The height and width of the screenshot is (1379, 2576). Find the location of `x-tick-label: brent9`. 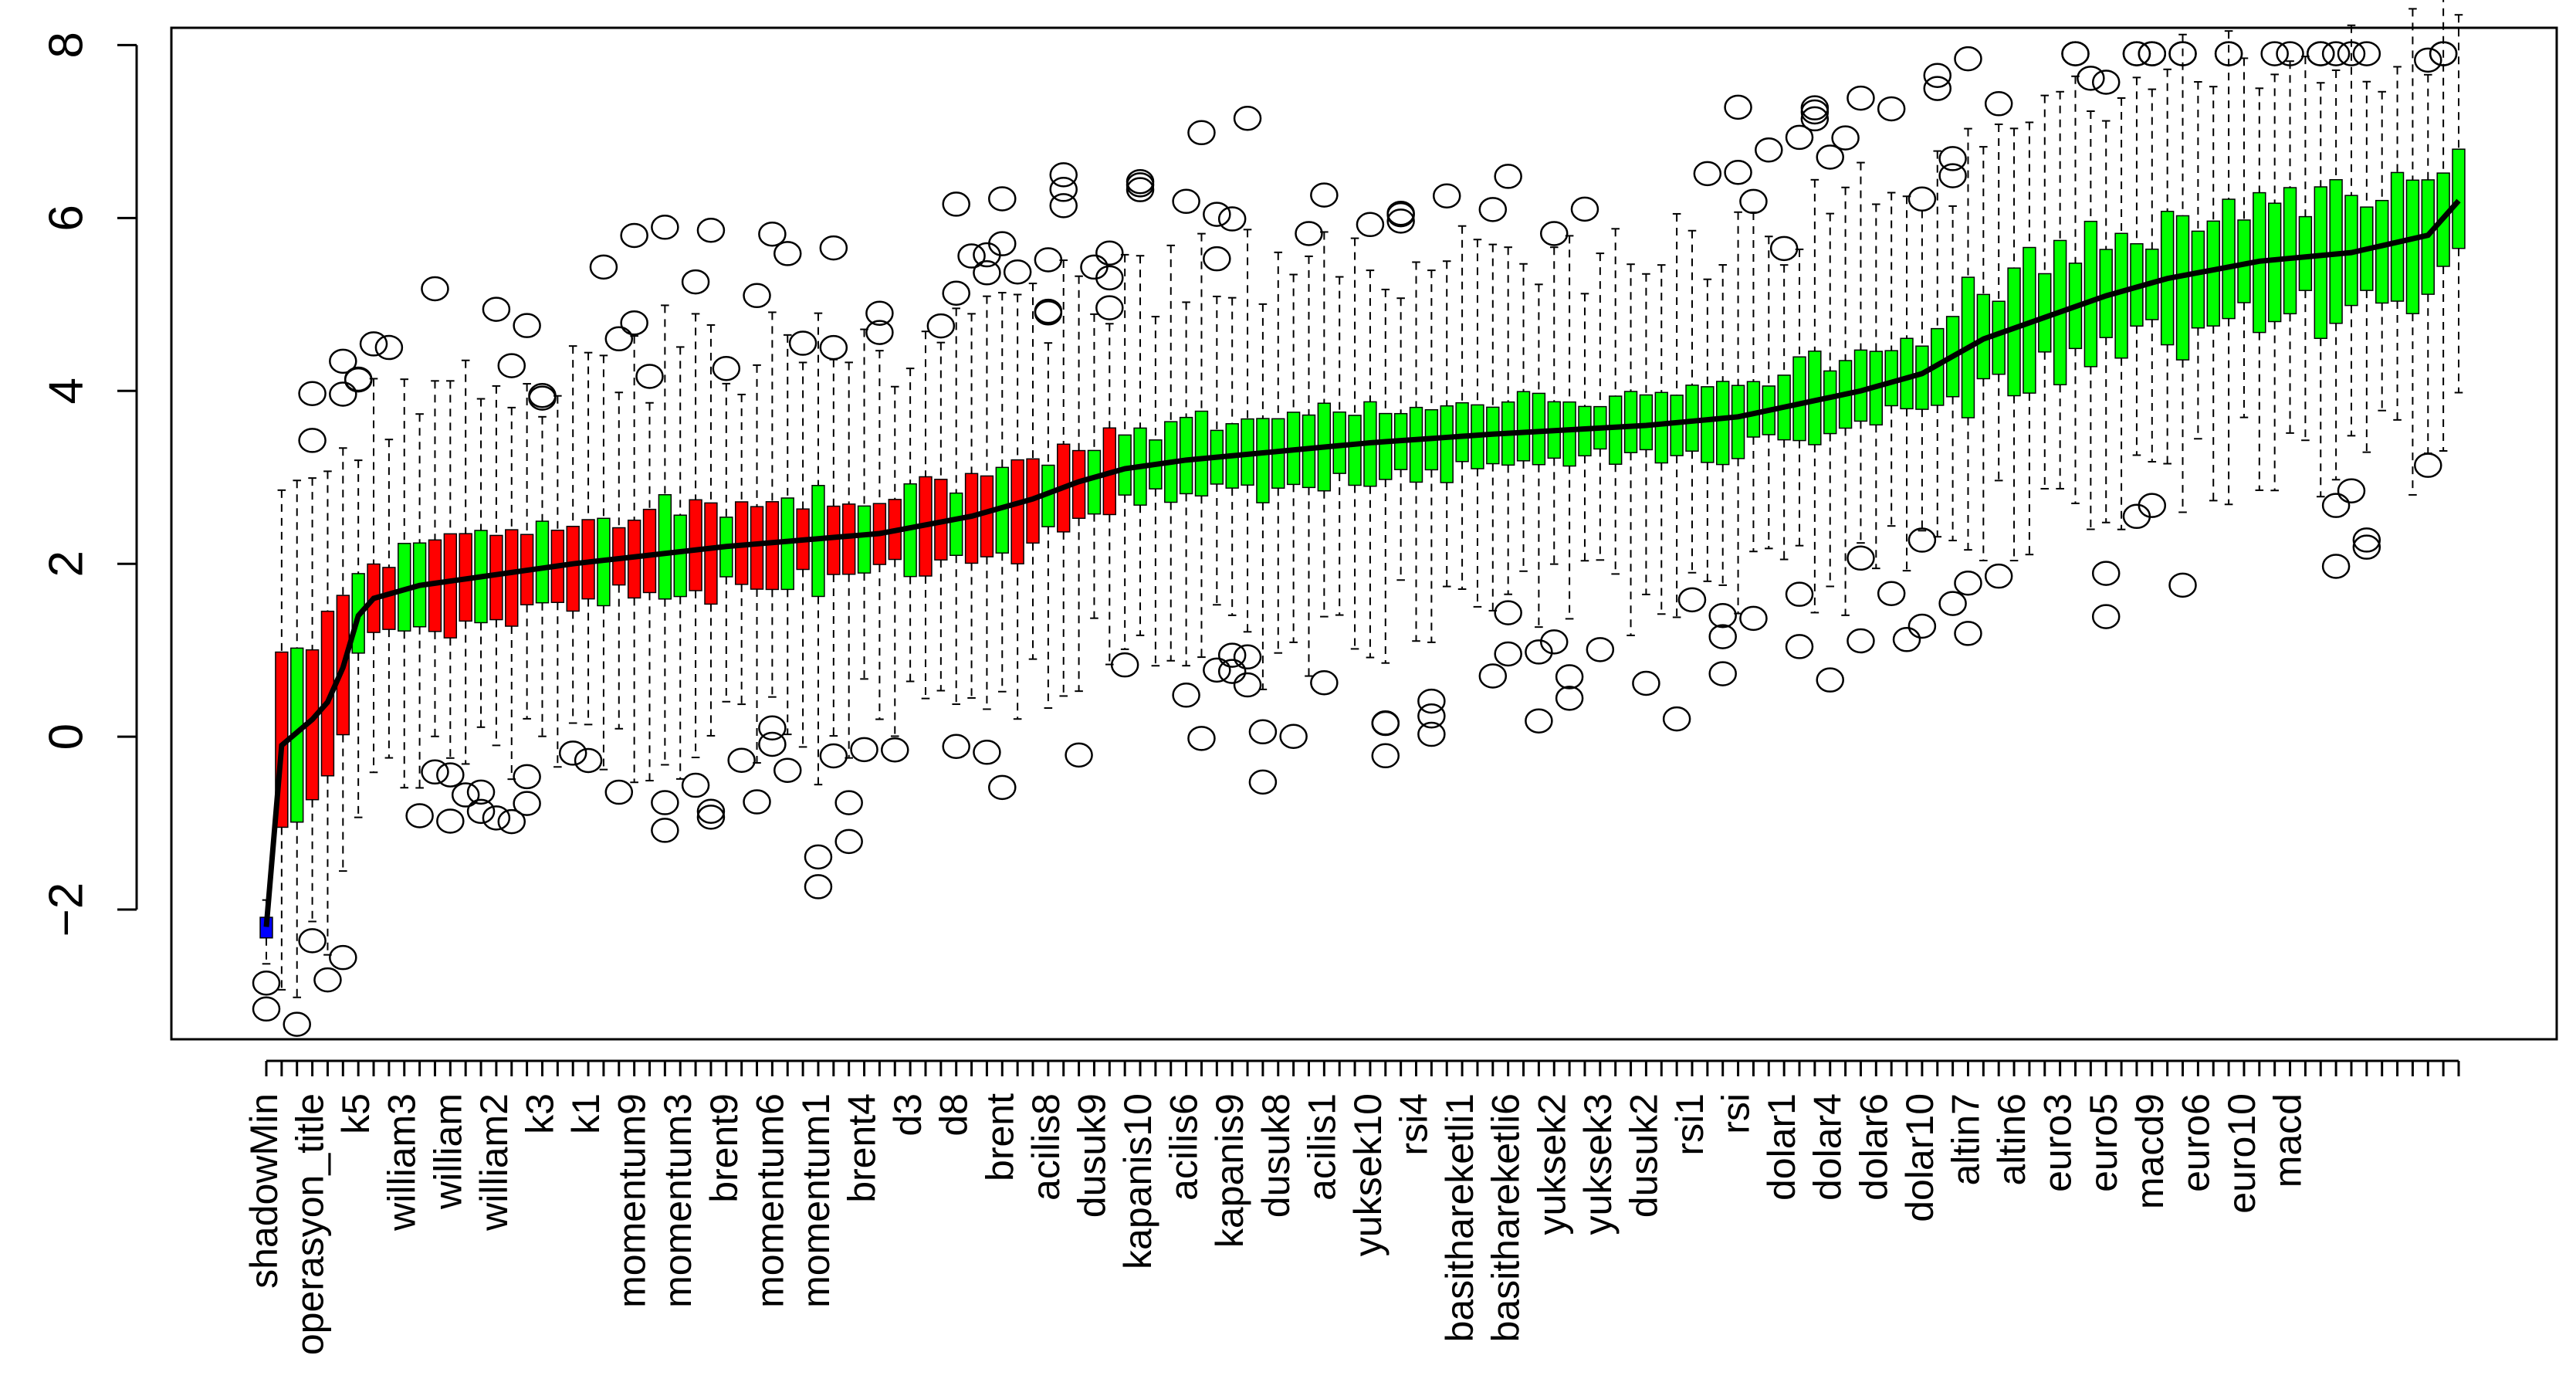

x-tick-label: brent9 is located at coordinates (724, 1148).